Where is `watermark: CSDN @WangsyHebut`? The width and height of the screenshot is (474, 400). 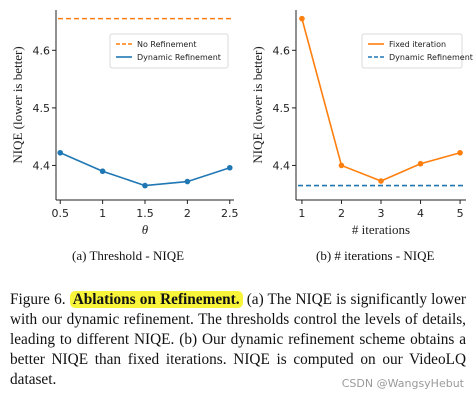 watermark: CSDN @WangsyHebut is located at coordinates (402, 383).